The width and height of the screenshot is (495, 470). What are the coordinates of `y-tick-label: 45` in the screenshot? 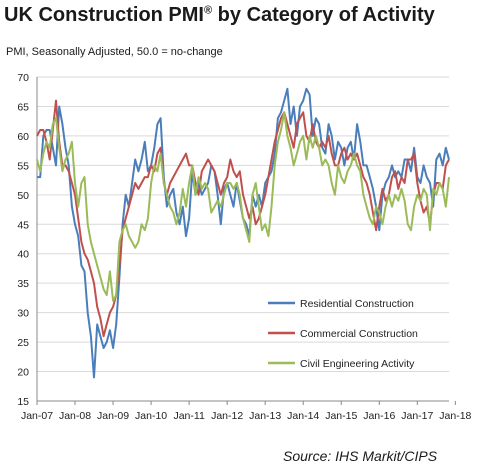 It's located at (23, 225).